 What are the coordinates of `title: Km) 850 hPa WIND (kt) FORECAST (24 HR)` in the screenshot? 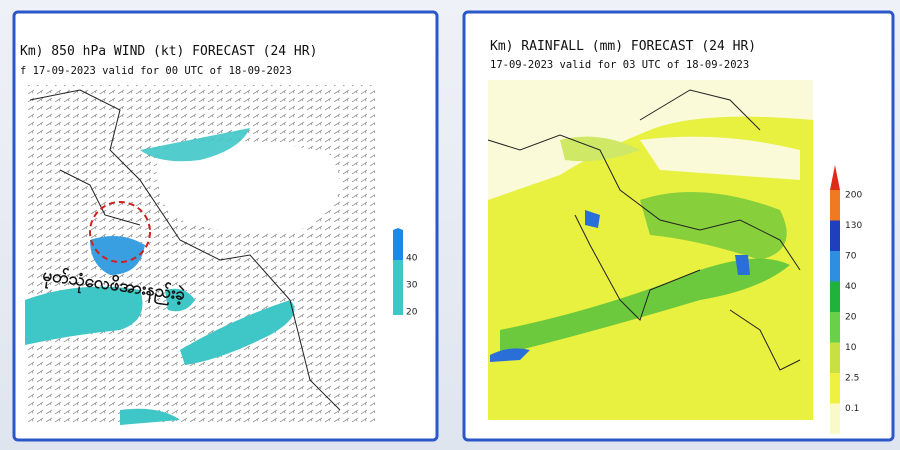 It's located at (168, 51).